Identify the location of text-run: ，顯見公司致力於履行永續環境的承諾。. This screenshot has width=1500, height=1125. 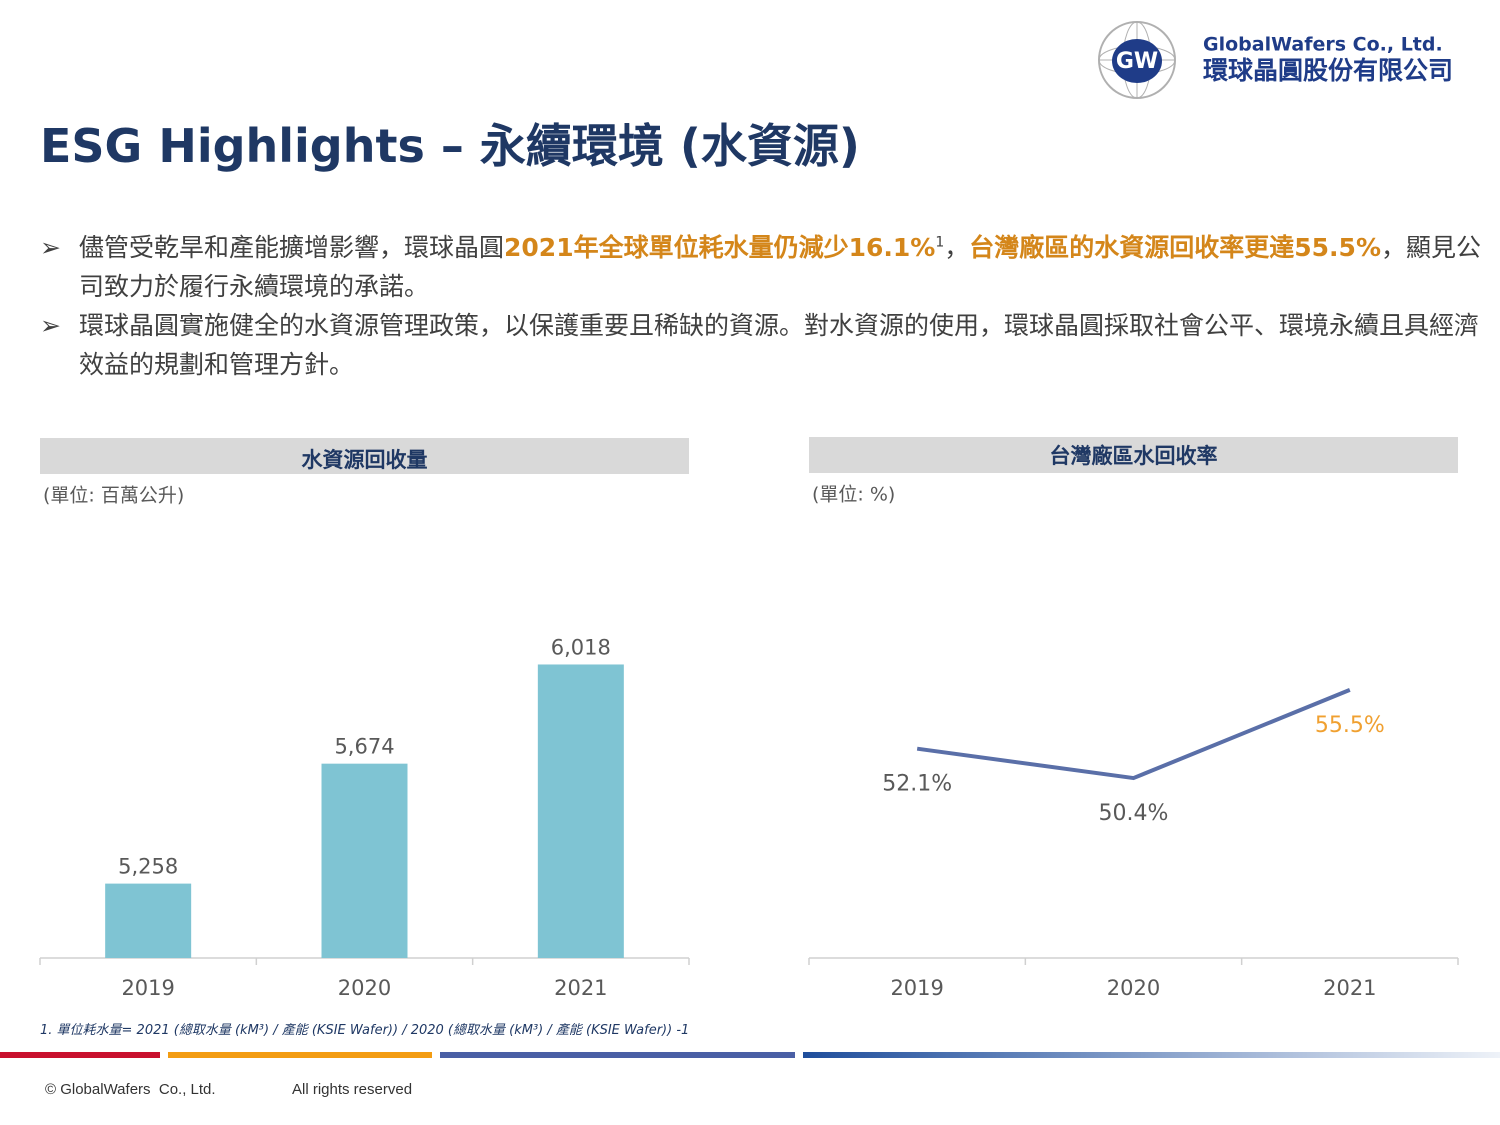
(780, 267).